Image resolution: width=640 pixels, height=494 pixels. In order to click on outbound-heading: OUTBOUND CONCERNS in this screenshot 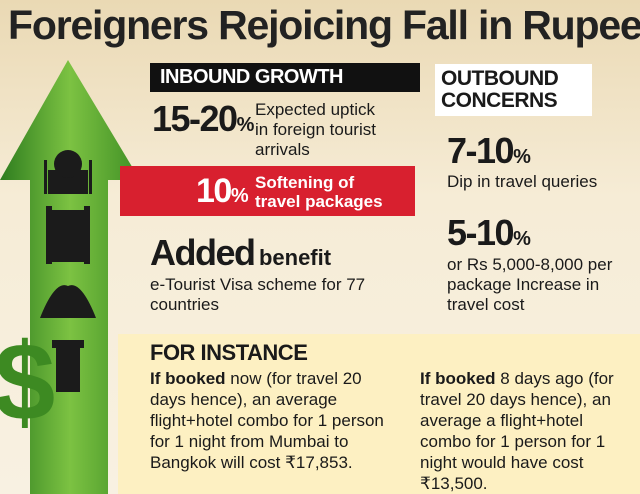, I will do `click(513, 90)`.